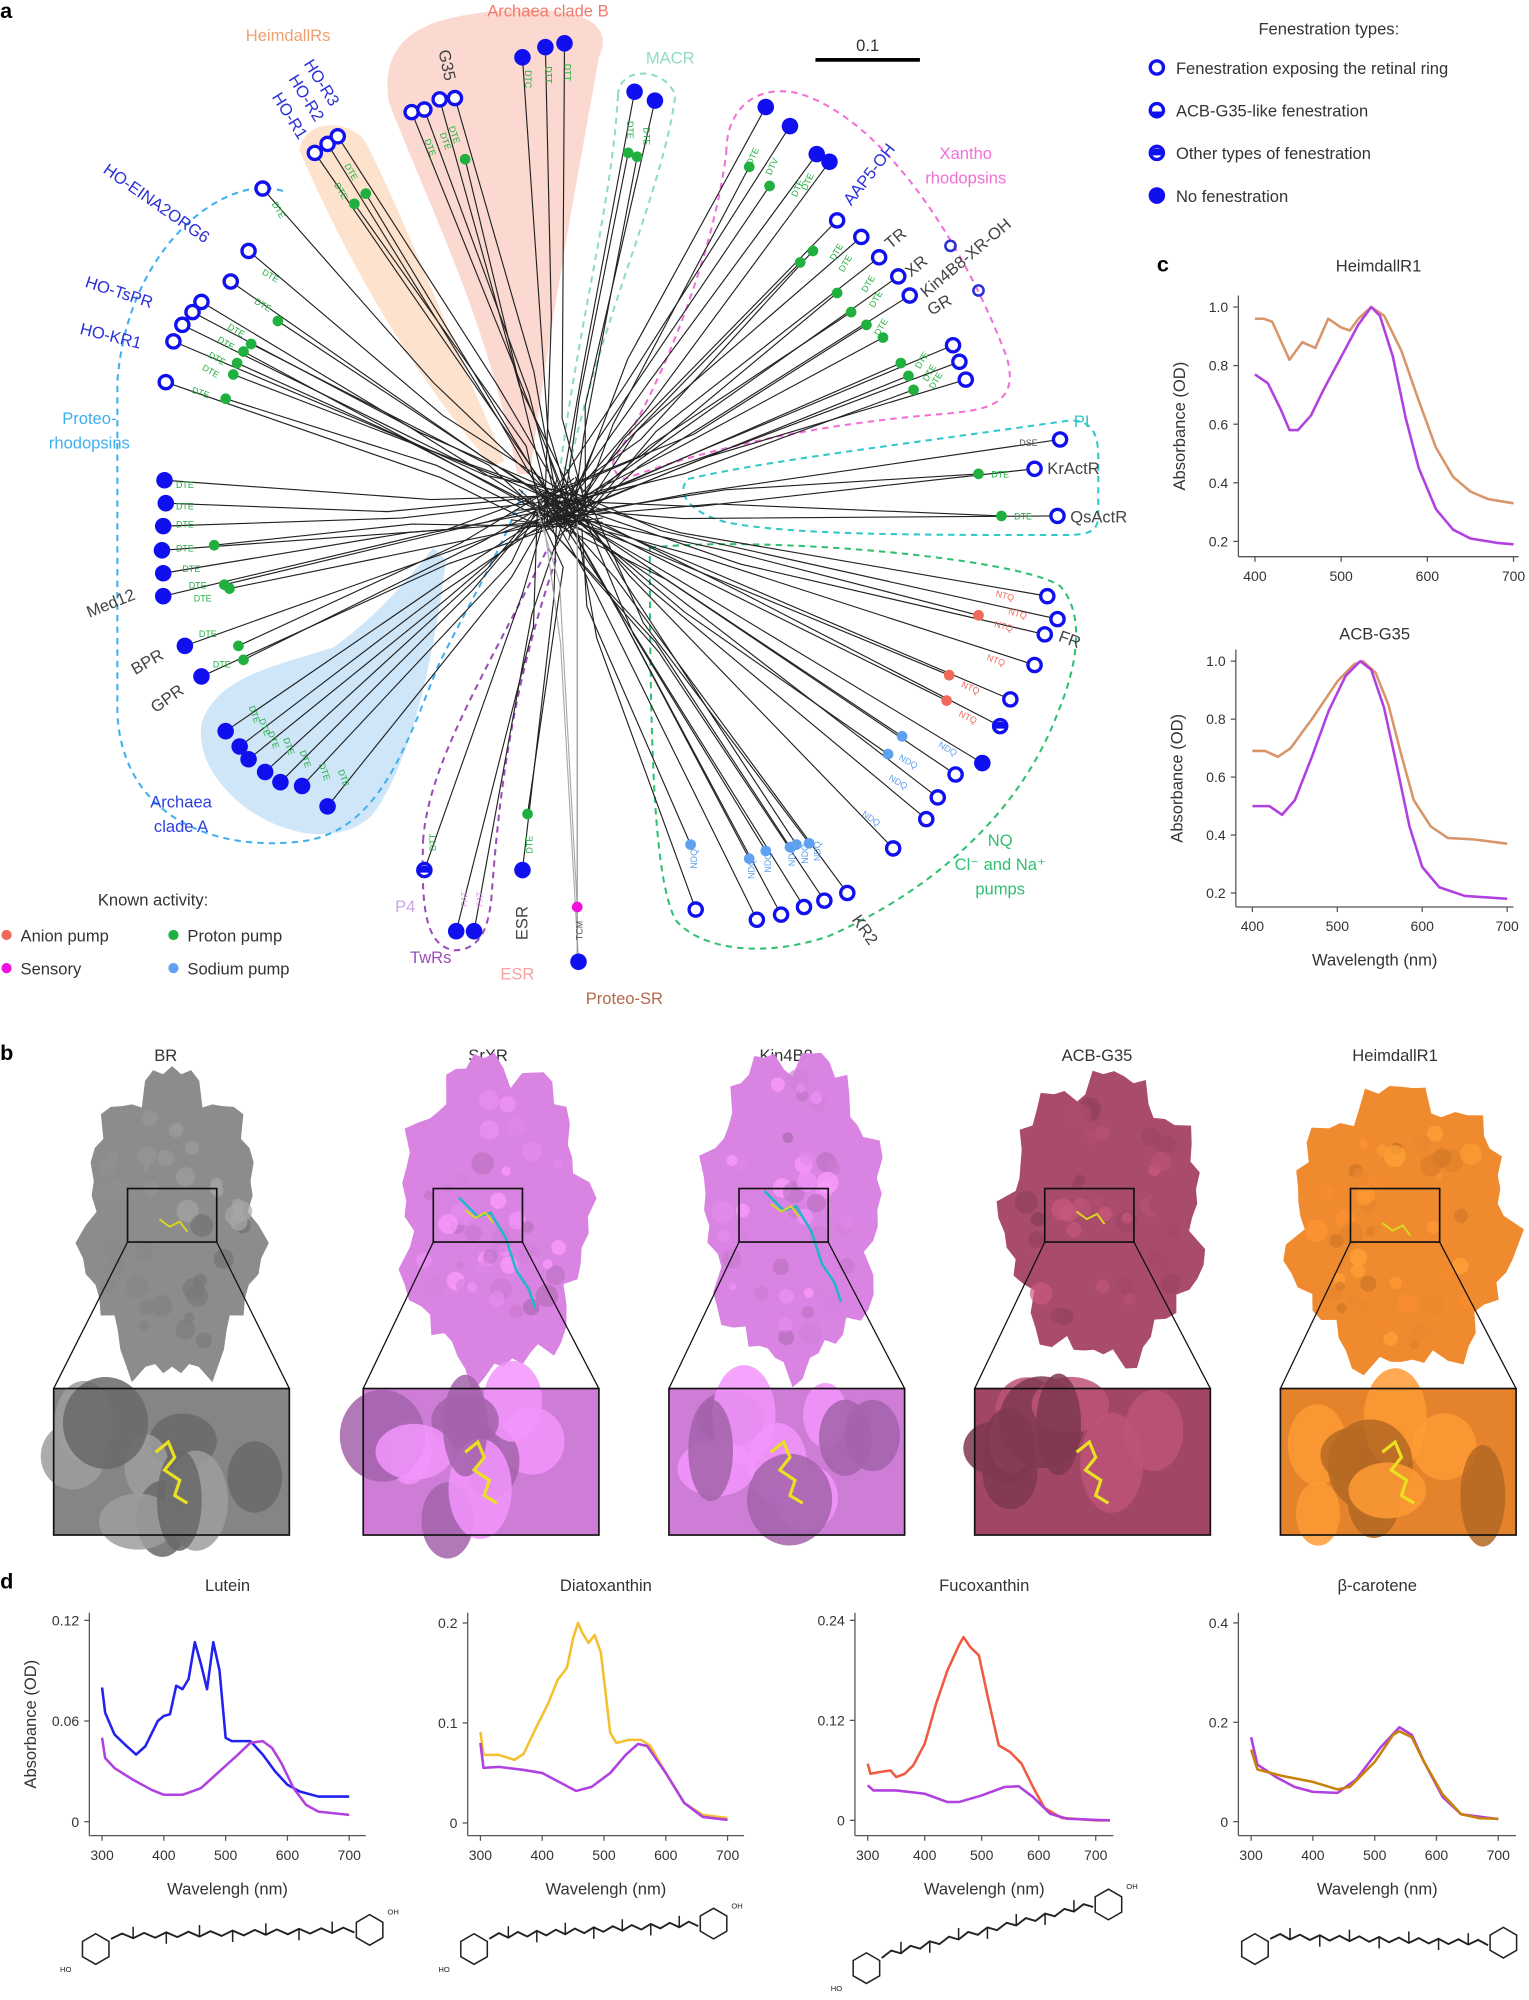  What do you see at coordinates (430, 957) in the screenshot?
I see `clade-label-twrs: TwRs` at bounding box center [430, 957].